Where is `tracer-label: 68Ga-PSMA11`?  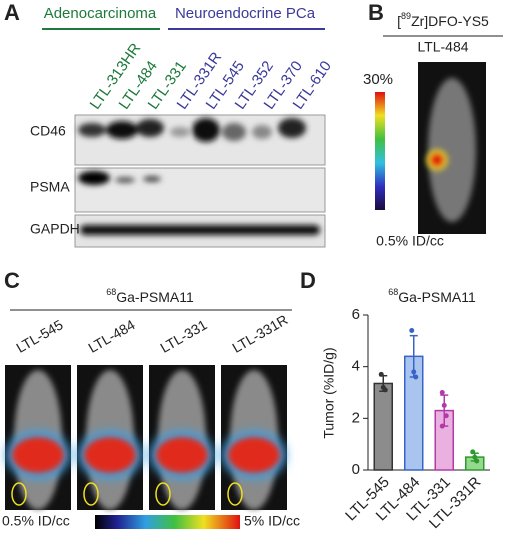
tracer-label: 68Ga-PSMA11 is located at coordinates (150, 295).